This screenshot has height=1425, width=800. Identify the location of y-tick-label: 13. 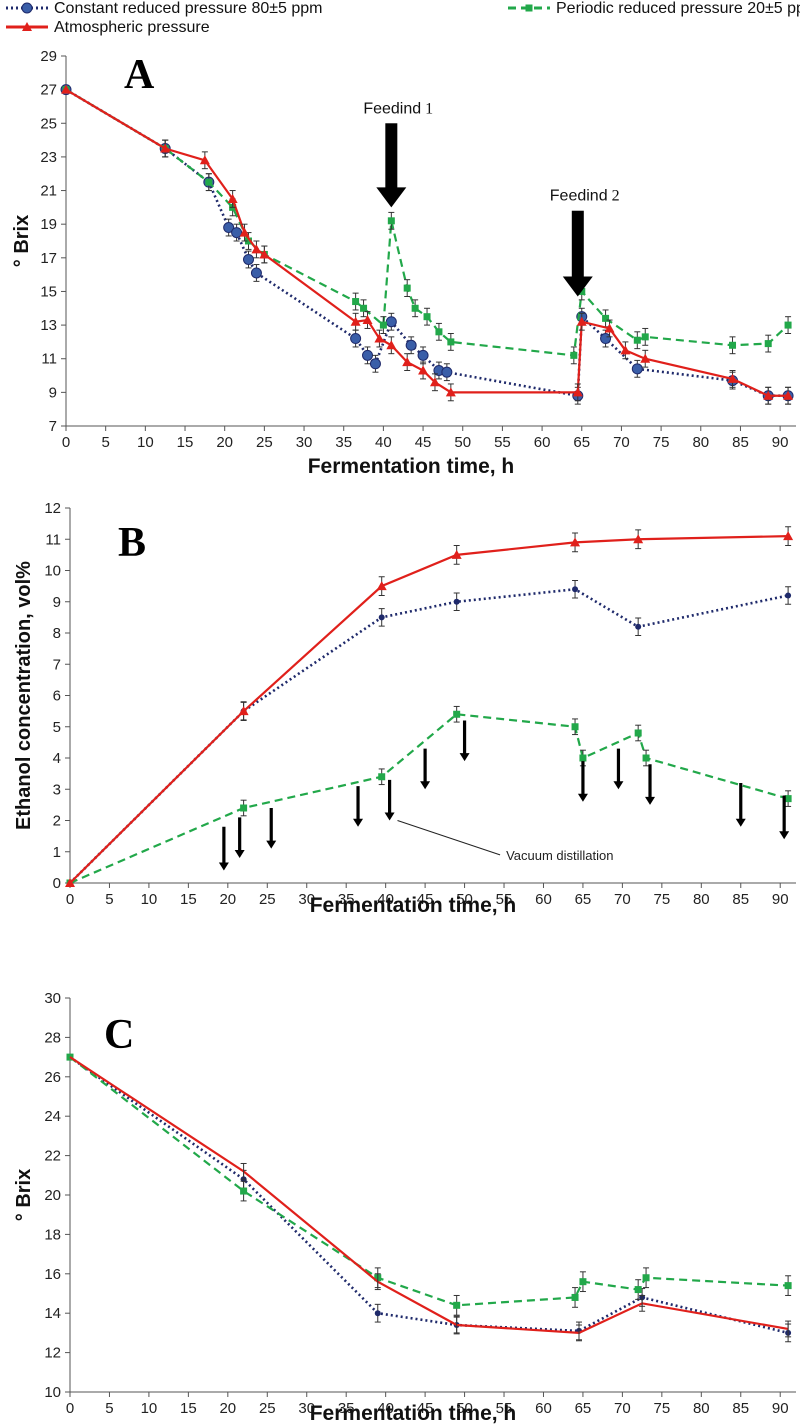
(48, 325).